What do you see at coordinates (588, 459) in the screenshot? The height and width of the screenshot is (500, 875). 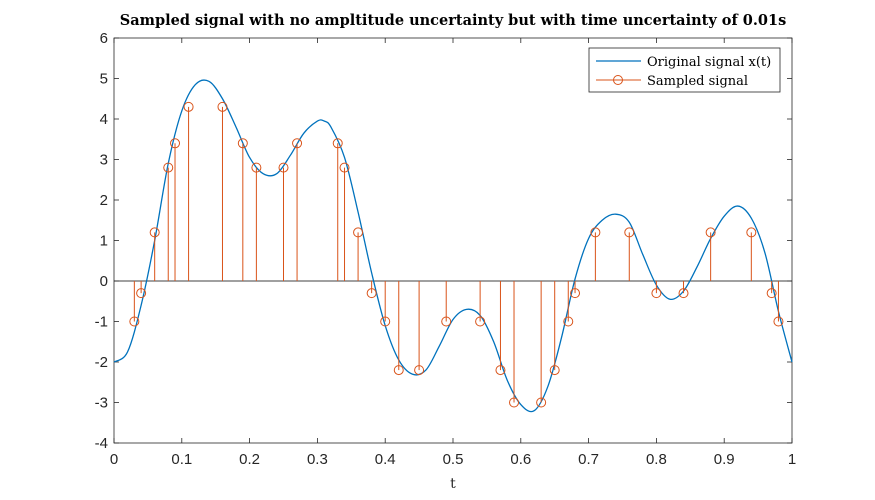 I see `x-tick-label: 0.7` at bounding box center [588, 459].